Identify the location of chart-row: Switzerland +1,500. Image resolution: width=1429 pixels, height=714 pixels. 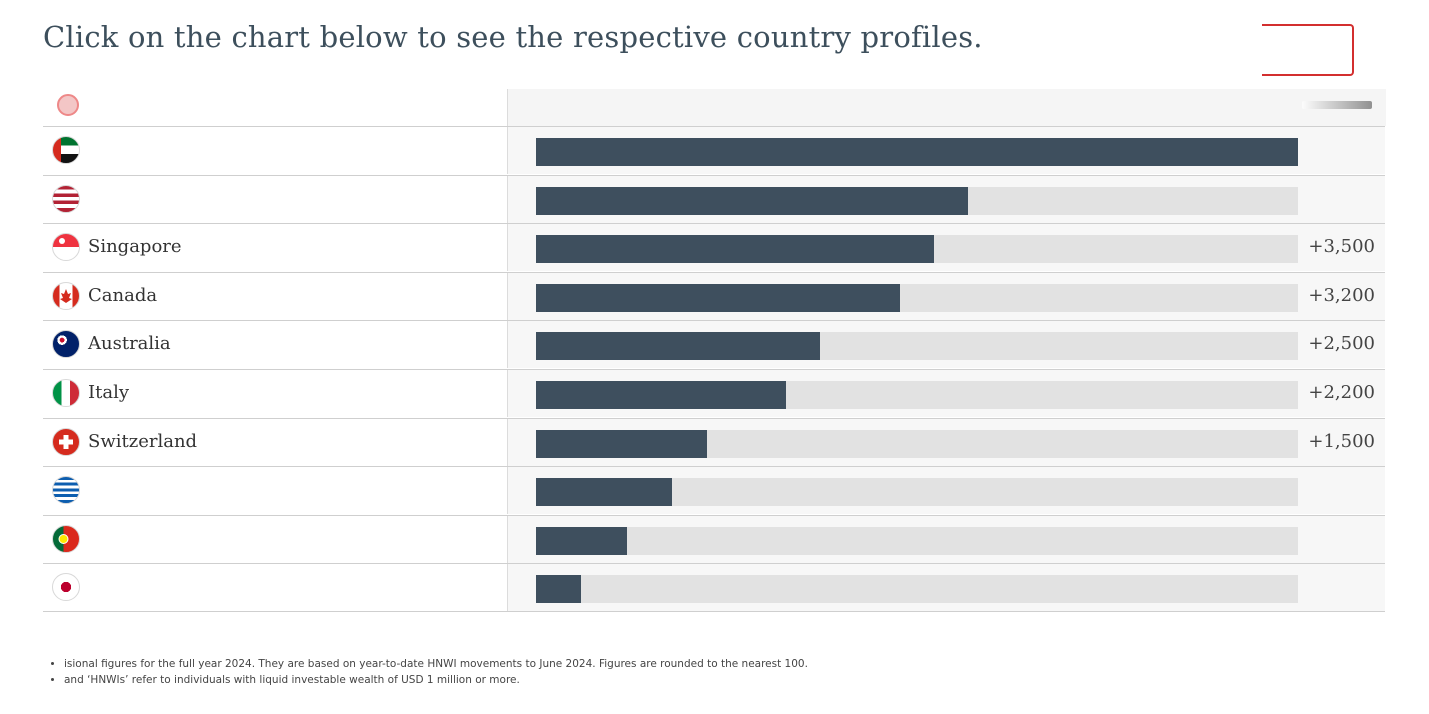
(714, 441).